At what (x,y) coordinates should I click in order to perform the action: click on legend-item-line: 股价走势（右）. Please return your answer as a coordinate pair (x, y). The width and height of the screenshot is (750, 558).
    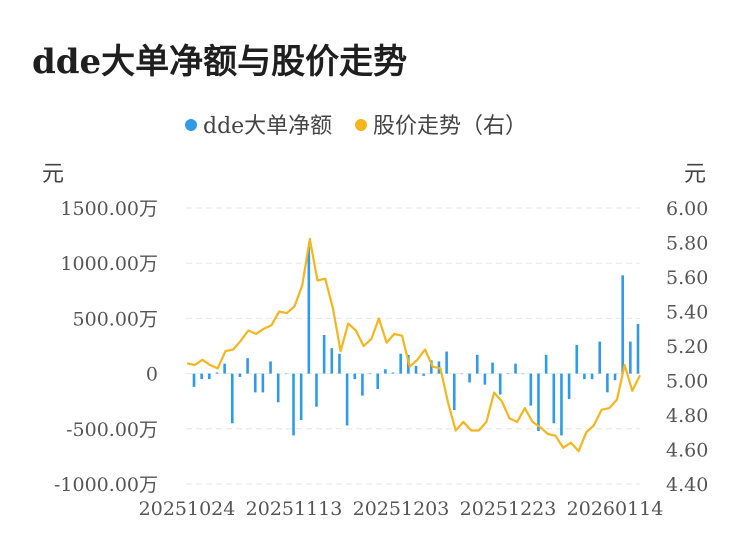
    Looking at the image, I should click on (441, 124).